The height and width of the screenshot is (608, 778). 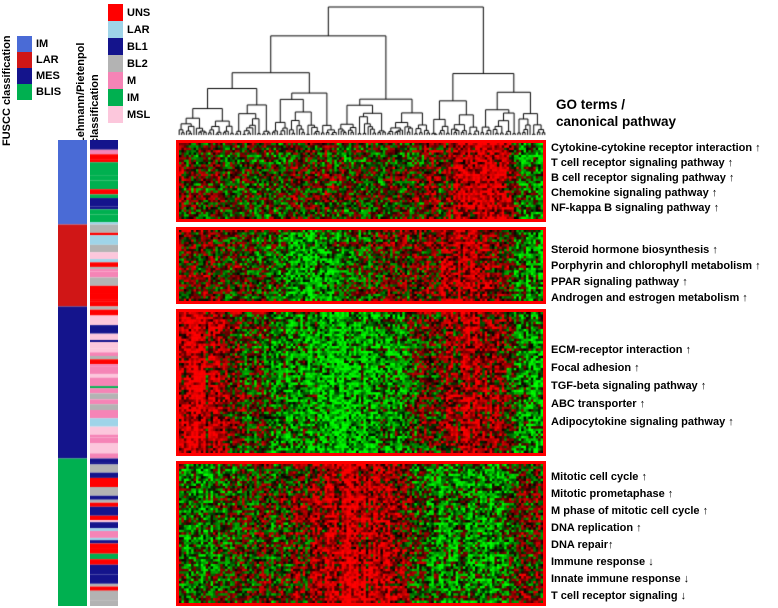 I want to click on go-term: Focal adhesion ↑, so click(x=595, y=368).